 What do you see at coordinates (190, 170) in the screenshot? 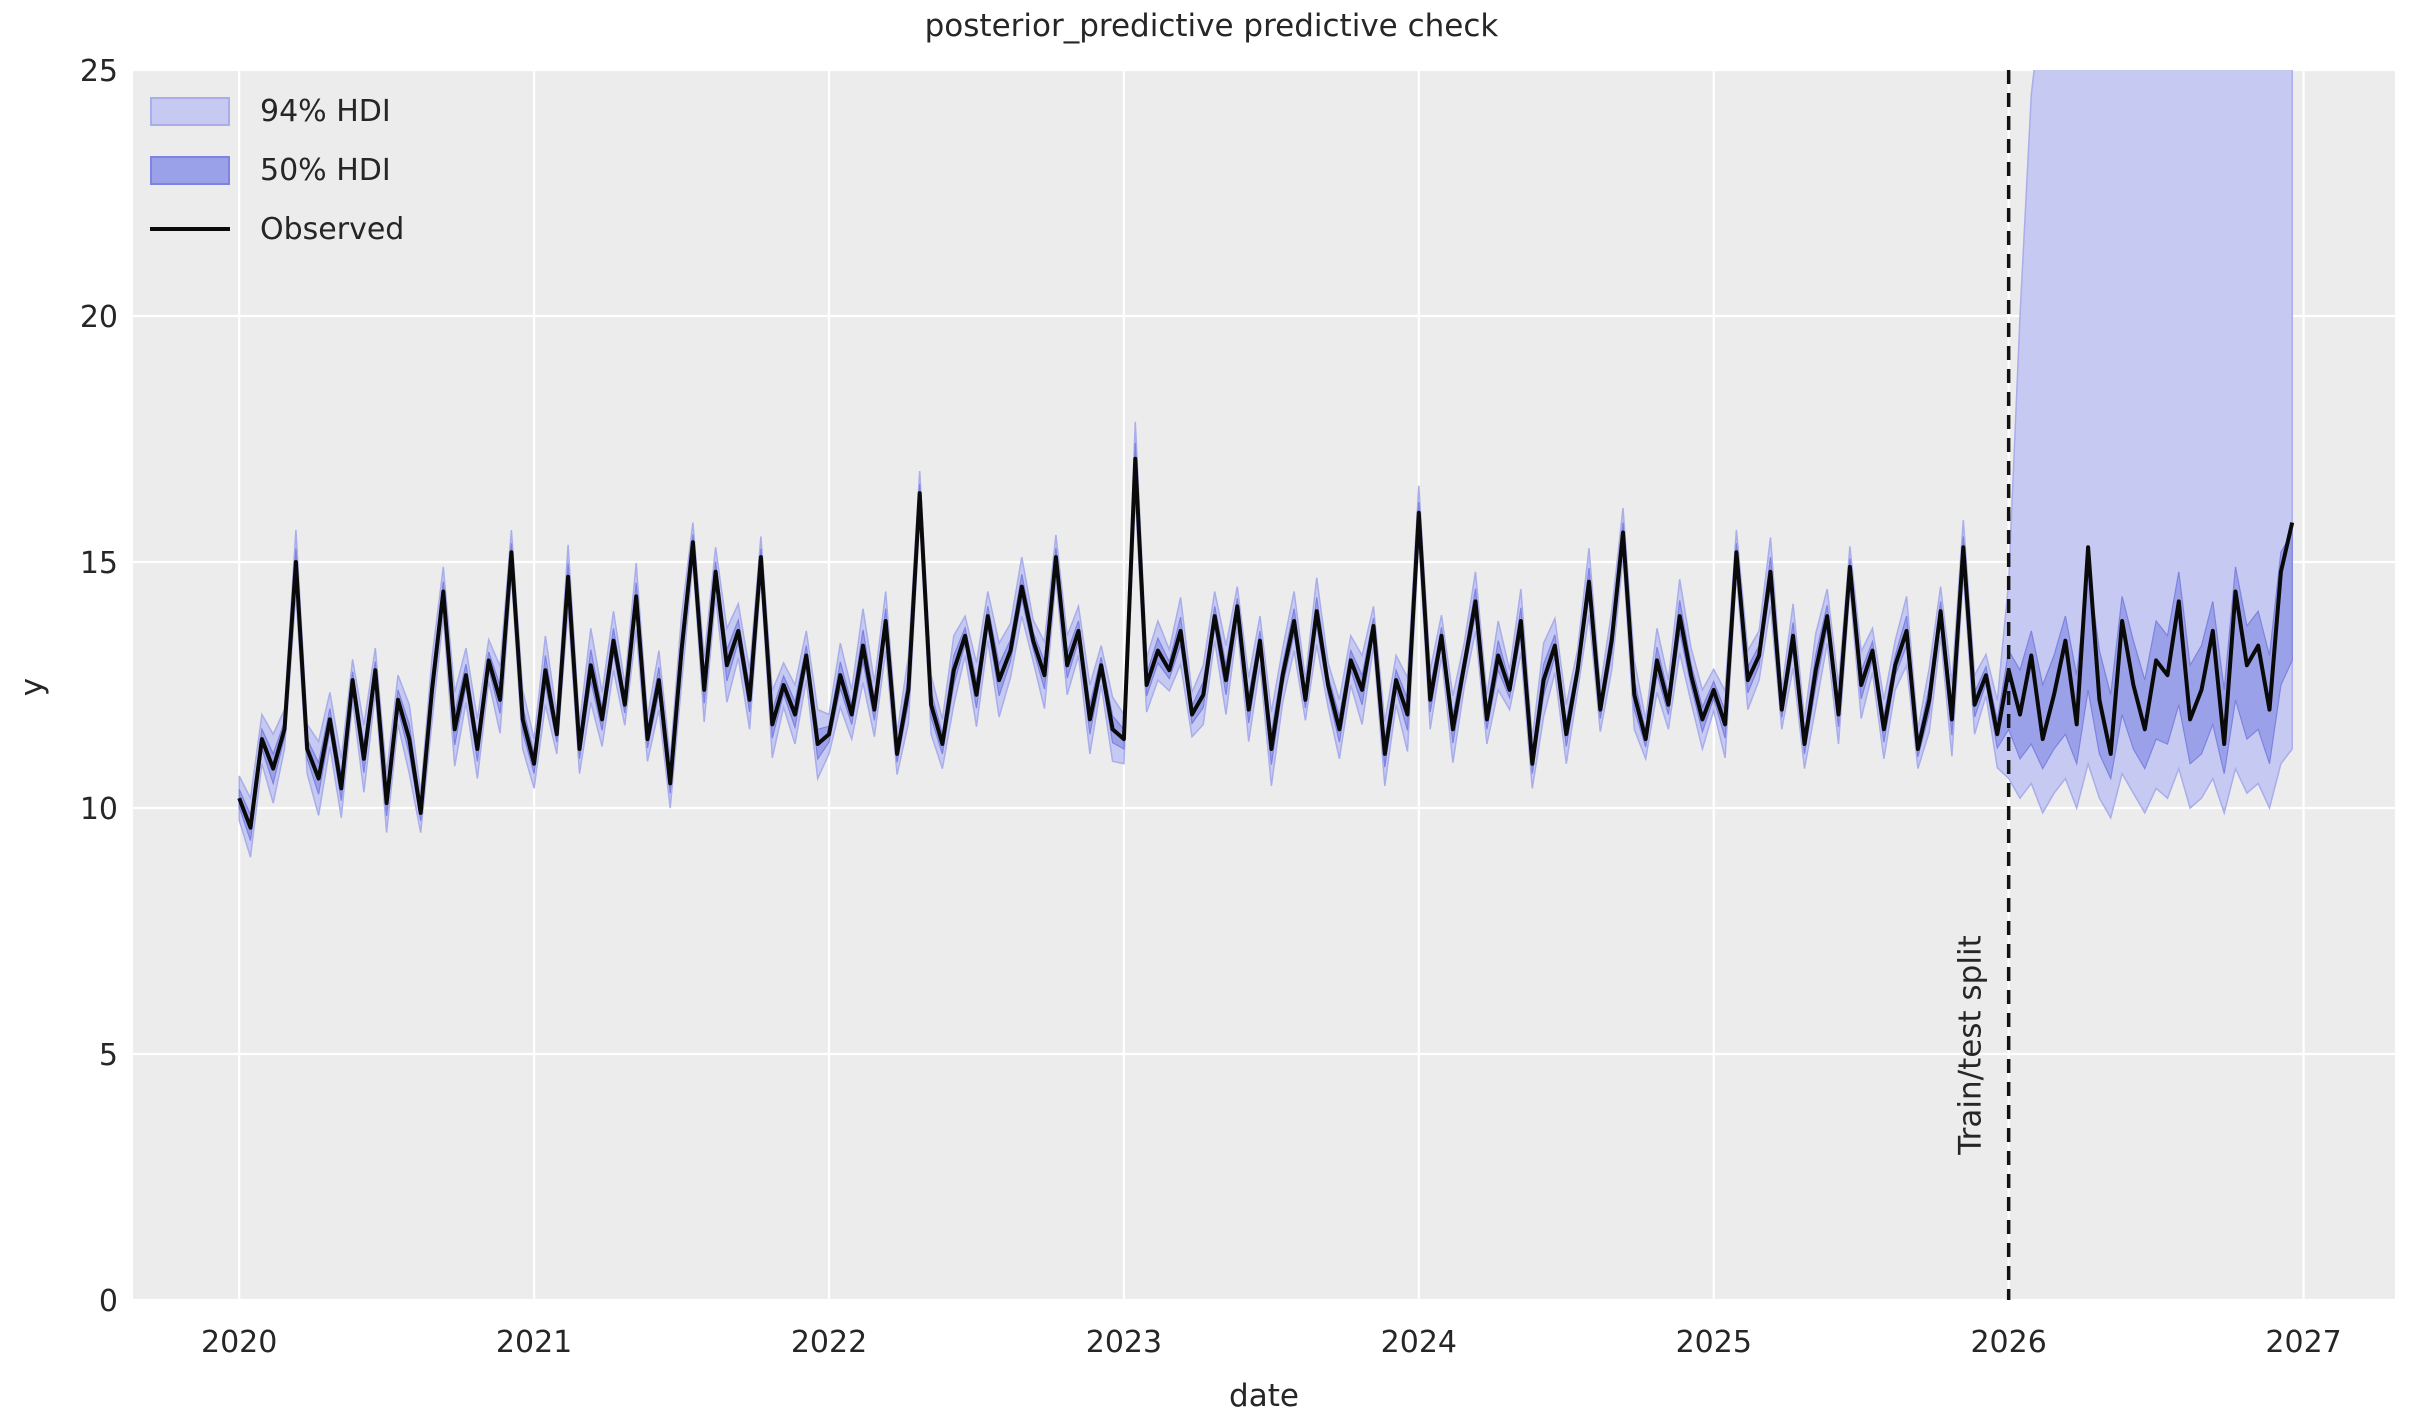
I see `hdi50-swatch` at bounding box center [190, 170].